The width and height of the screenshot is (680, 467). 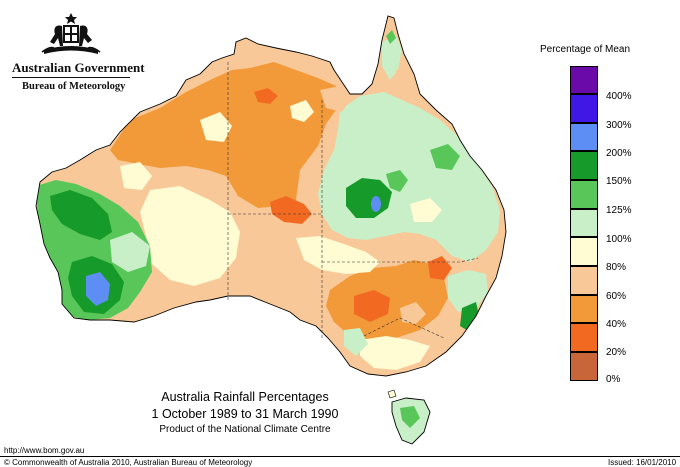 What do you see at coordinates (616, 267) in the screenshot?
I see `legend-label-80: 80%` at bounding box center [616, 267].